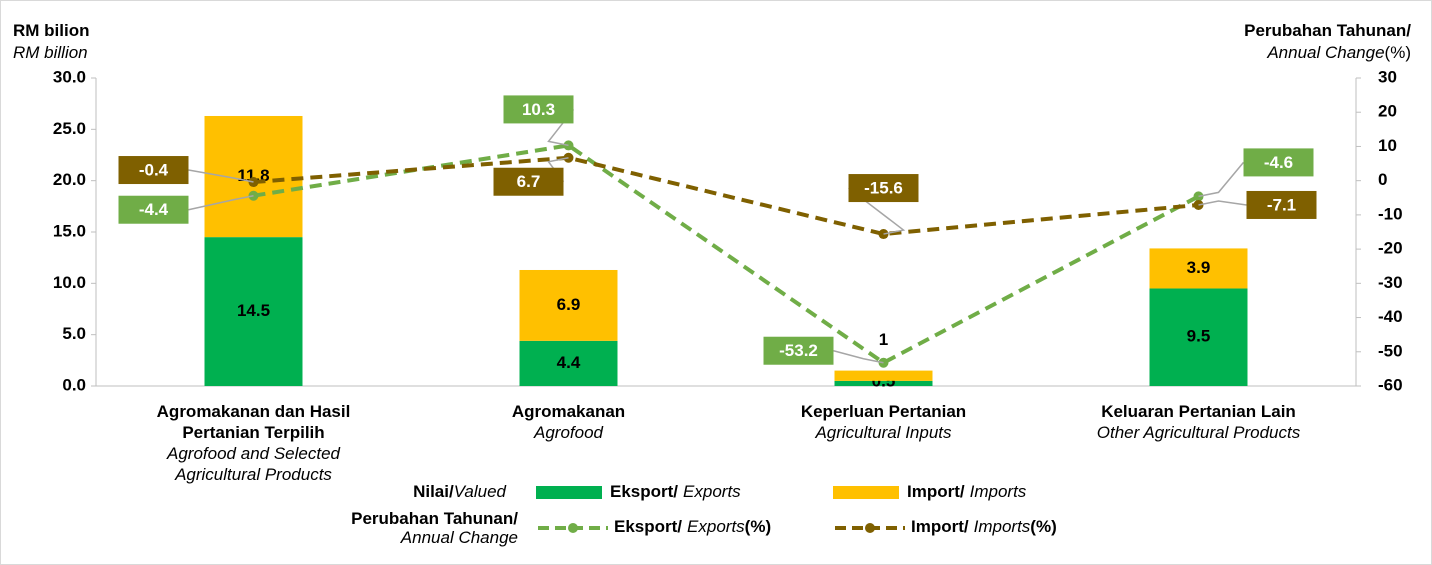  What do you see at coordinates (434, 518) in the screenshot?
I see `legend-line-group: Perubahan Tahunan/` at bounding box center [434, 518].